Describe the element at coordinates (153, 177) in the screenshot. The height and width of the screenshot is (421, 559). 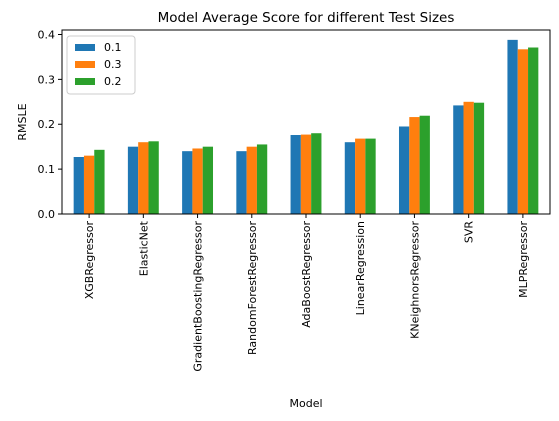
I see `bar-0.2-ElasticNet` at that location.